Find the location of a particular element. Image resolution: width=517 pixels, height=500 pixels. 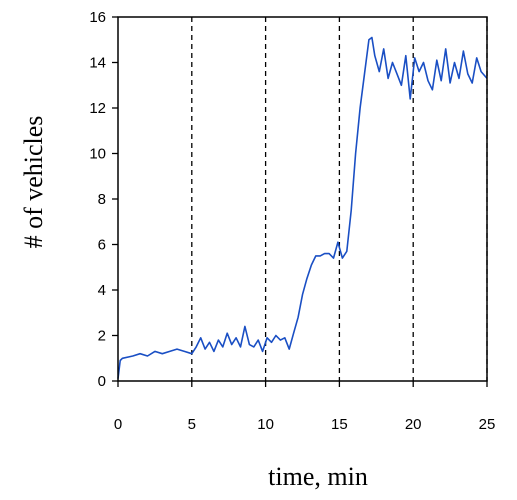

y-tick-label-12: 12 is located at coordinates (97, 108).